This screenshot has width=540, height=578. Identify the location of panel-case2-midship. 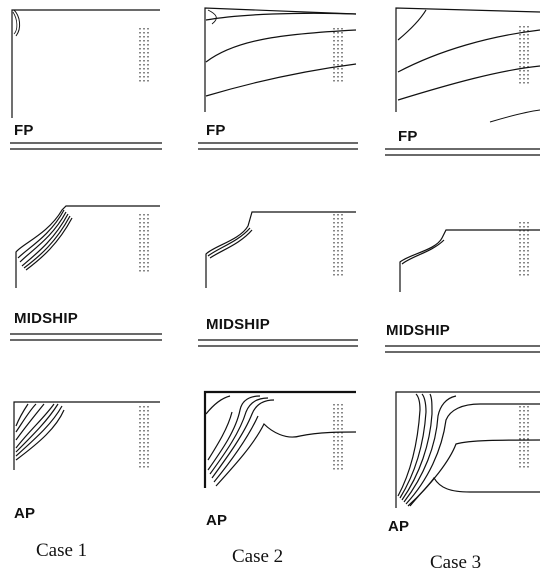
(278, 279).